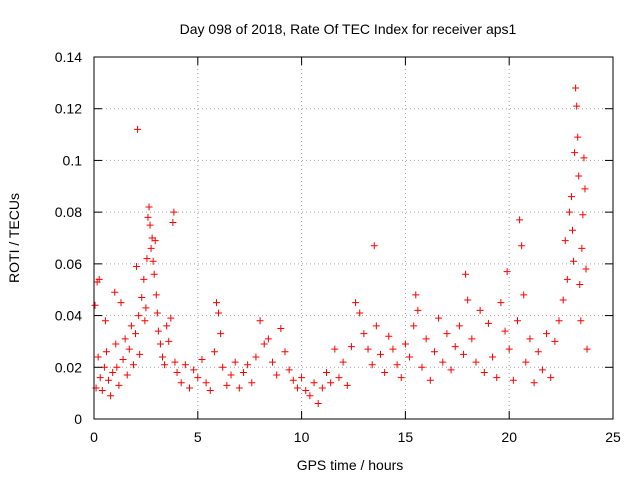 The height and width of the screenshot is (480, 640). I want to click on y-tick-label: 0.02, so click(68, 367).